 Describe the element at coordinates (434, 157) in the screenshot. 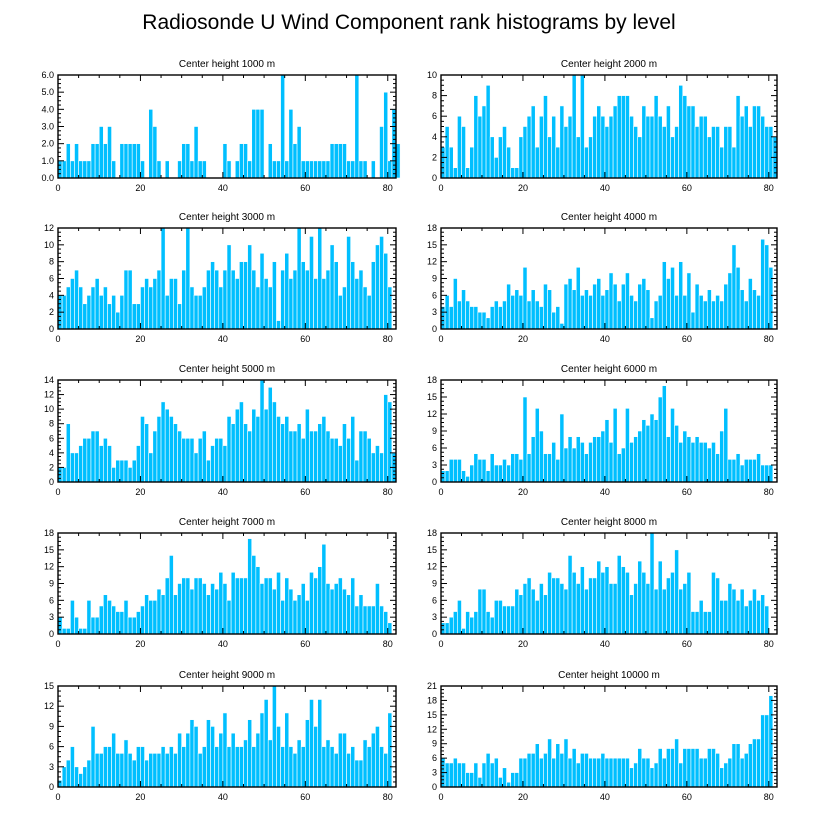

I see `y-tick-label: 2` at that location.